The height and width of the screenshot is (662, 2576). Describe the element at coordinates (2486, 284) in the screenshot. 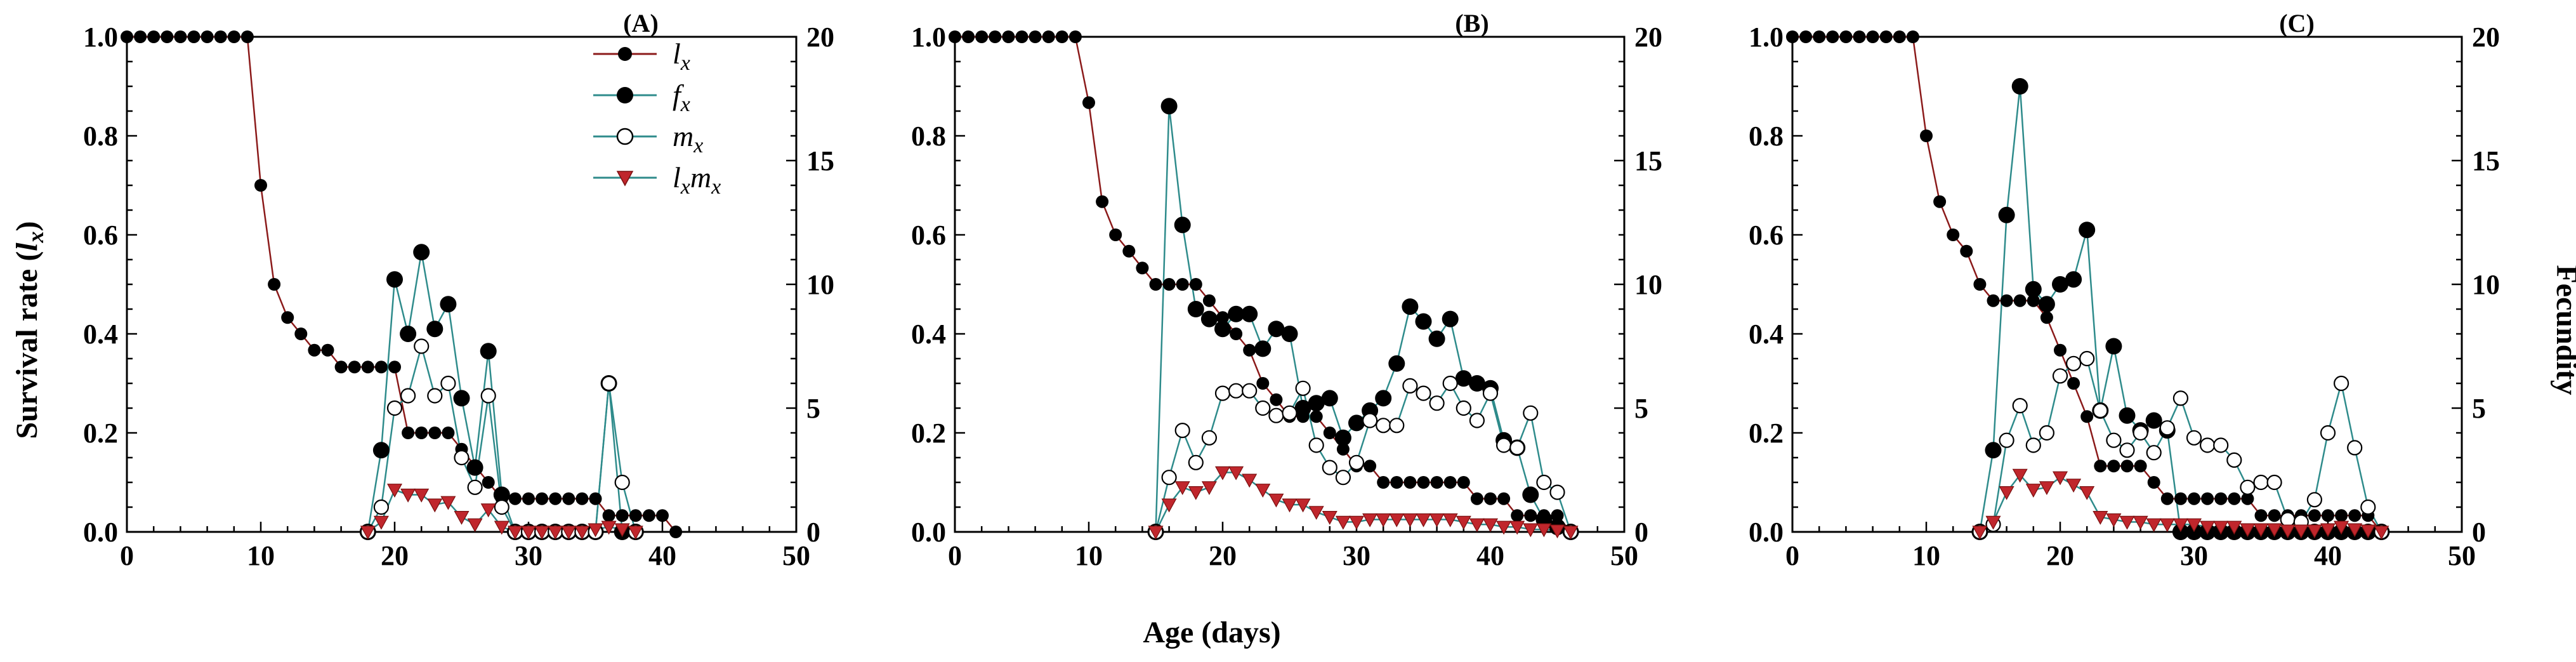

I see `y-right-tick-label: 10` at that location.